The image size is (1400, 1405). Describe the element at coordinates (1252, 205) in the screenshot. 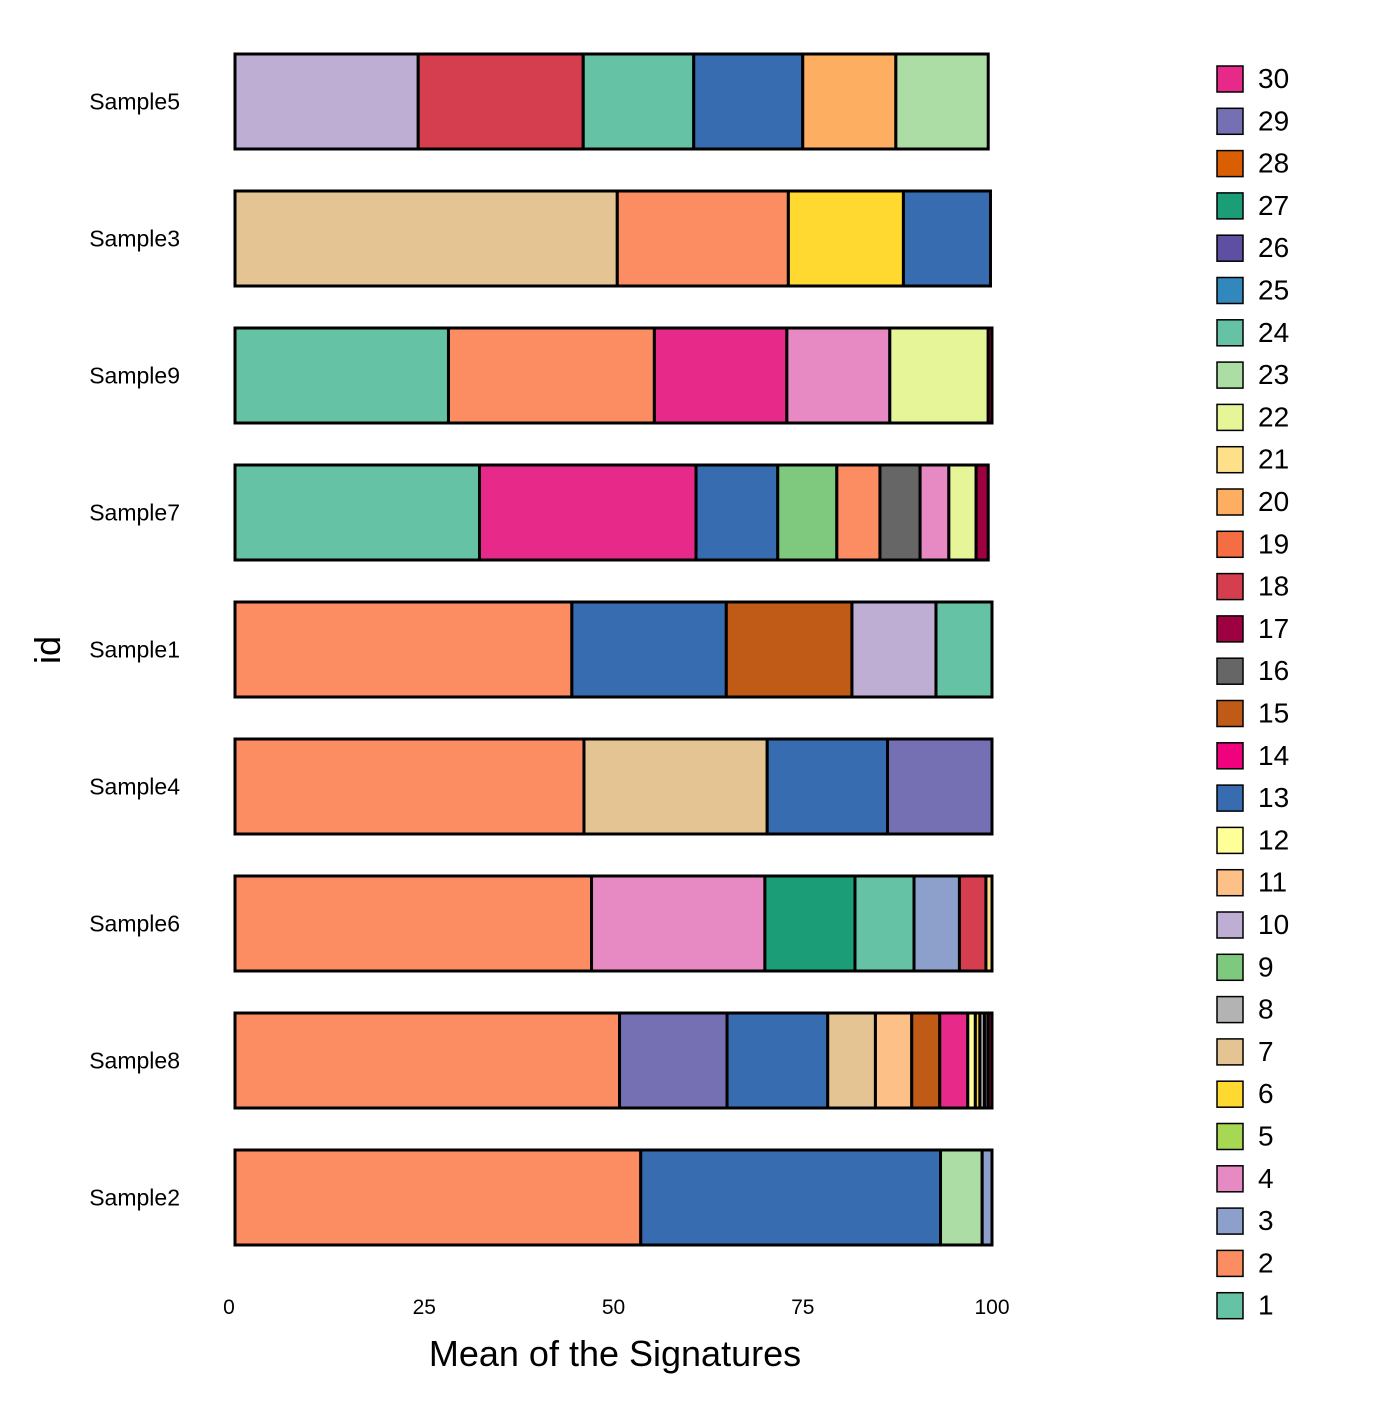

I see `legend-item: 27` at that location.